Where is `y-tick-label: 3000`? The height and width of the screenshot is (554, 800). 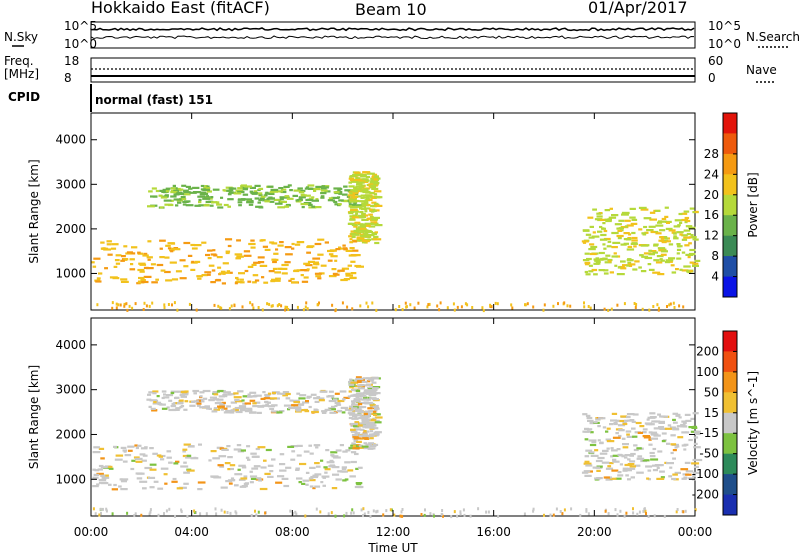
y-tick-label: 3000 is located at coordinates (70, 184).